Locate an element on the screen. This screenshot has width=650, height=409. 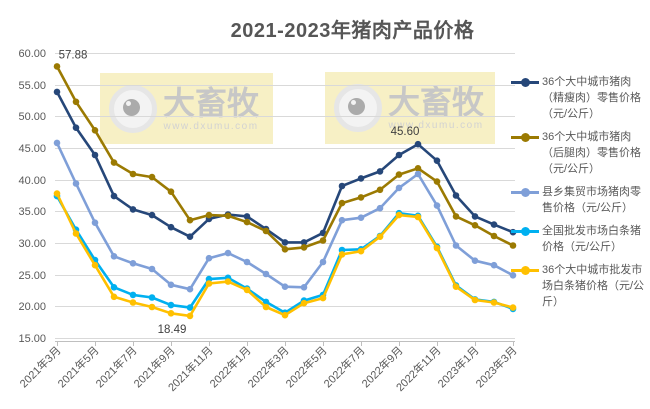
y-tick-label: 40.00 is located at coordinates (32, 181).